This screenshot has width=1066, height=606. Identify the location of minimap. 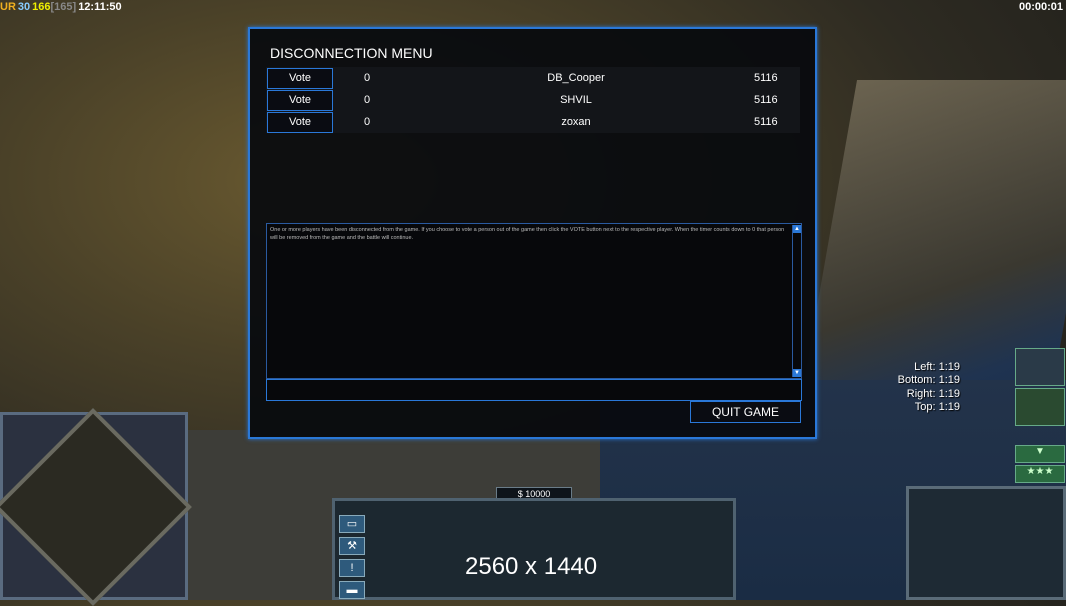
(96, 507).